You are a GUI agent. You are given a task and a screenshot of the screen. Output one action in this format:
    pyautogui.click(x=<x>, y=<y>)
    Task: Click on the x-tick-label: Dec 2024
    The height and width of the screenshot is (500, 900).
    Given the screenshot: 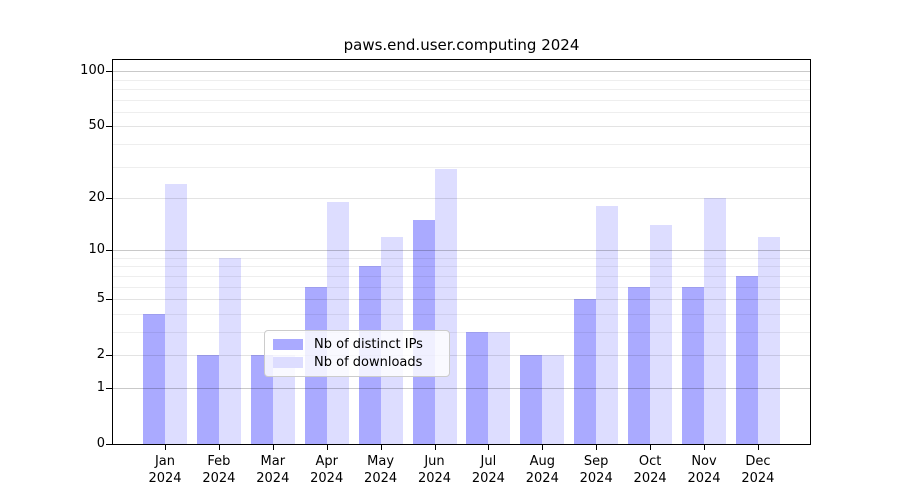 What is the action you would take?
    pyautogui.click(x=758, y=470)
    